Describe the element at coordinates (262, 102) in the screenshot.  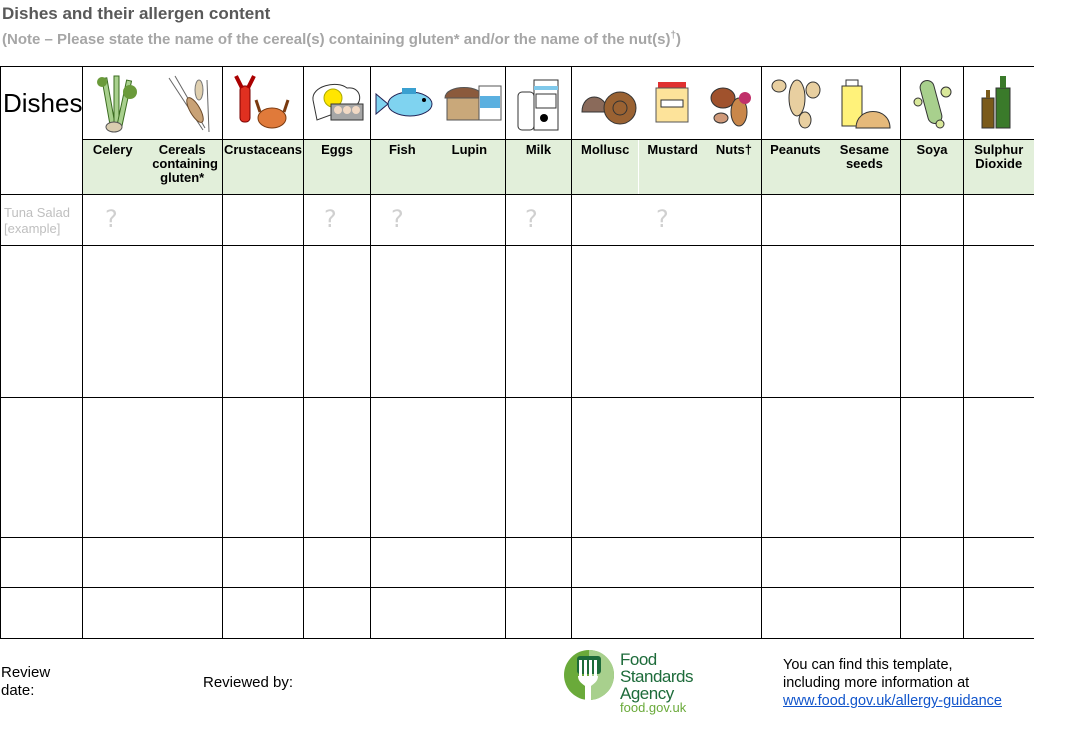
I see `crustacean-icon` at that location.